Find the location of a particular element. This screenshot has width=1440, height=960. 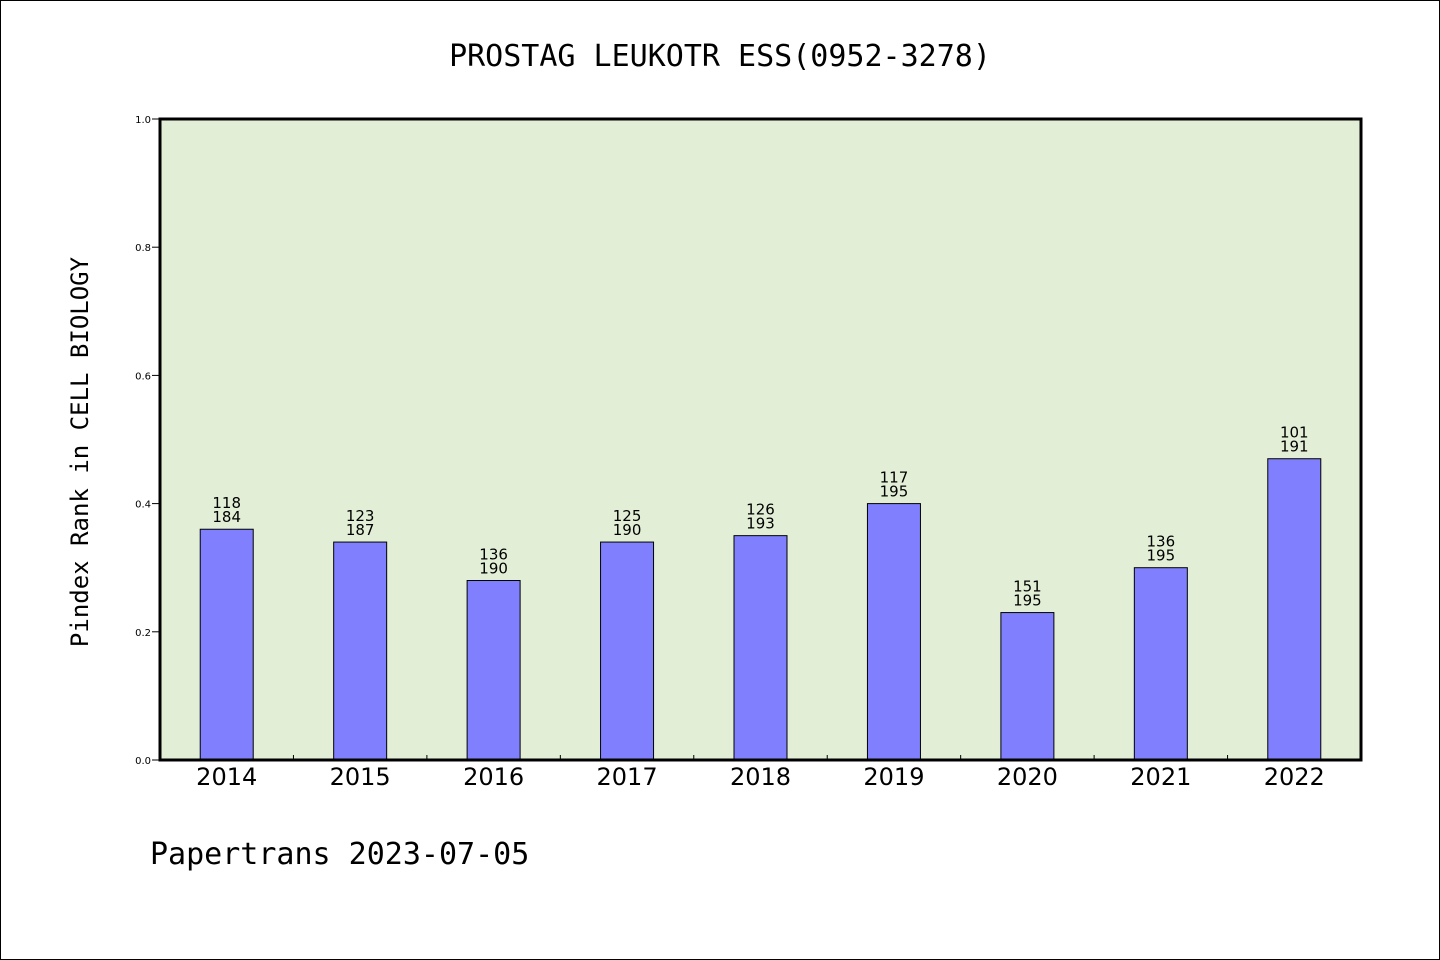

bar-2015 is located at coordinates (360, 651).